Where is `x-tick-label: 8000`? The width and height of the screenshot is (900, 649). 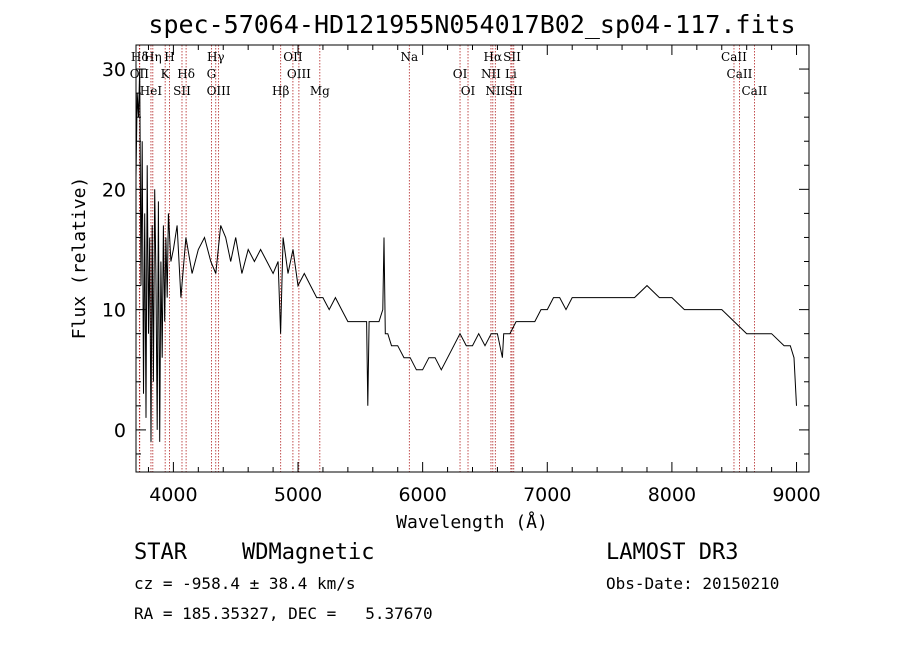 x-tick-label: 8000 is located at coordinates (672, 495).